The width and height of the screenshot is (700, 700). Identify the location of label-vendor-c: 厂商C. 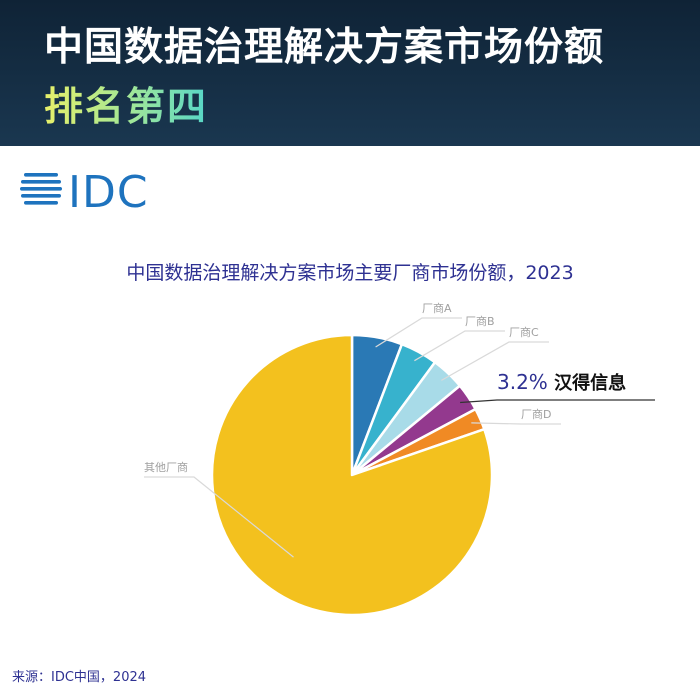
(524, 332).